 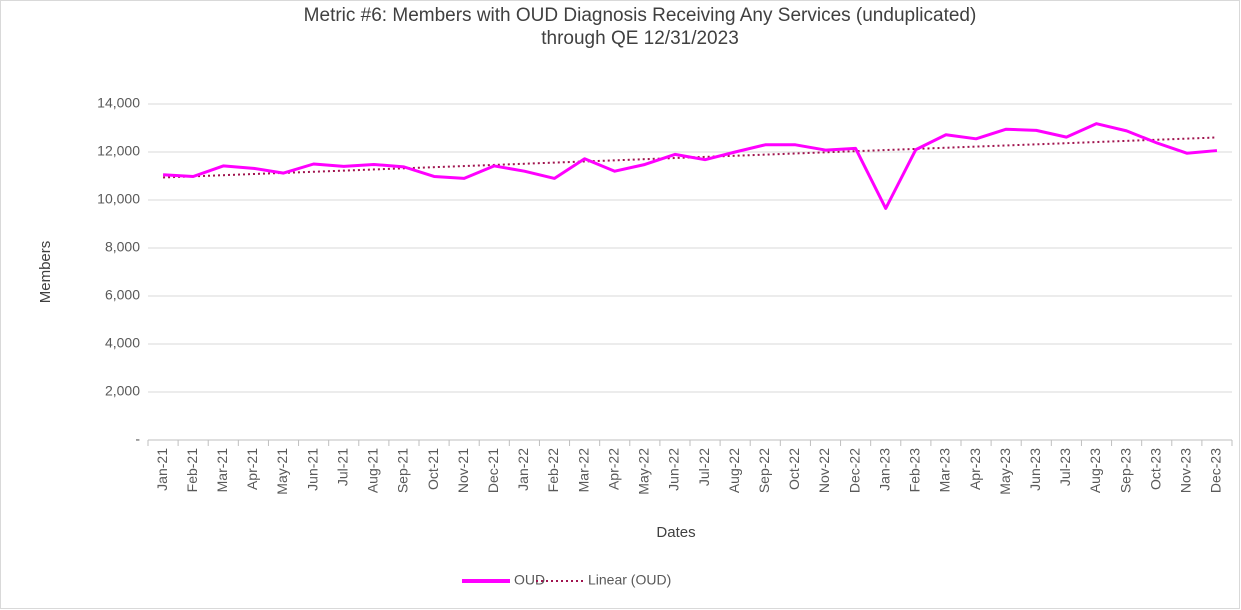 I want to click on x-tick-label: Nov-23, so click(x=1186, y=470).